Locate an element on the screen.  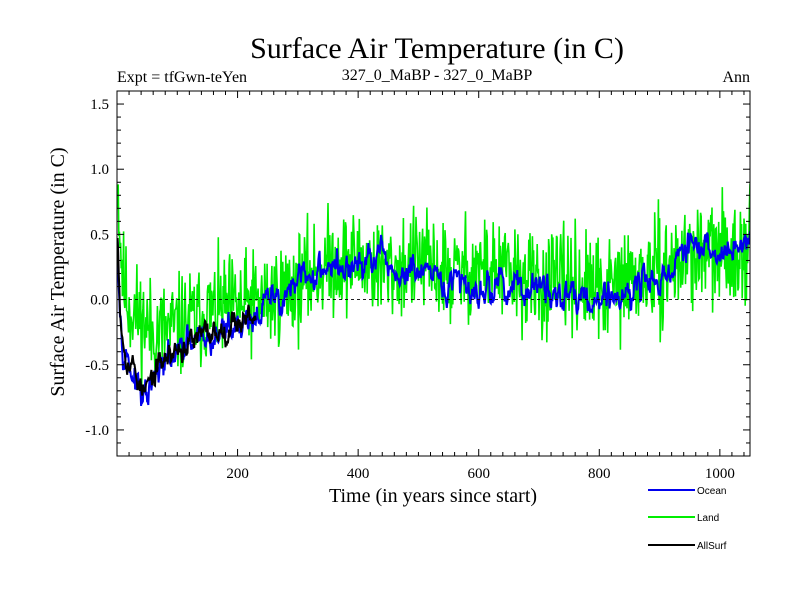
y-tick-label: -1.0 is located at coordinates (97, 431).